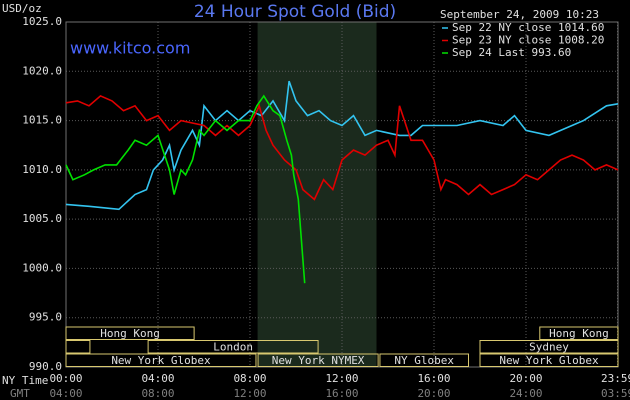  What do you see at coordinates (45, 366) in the screenshot?
I see `y-tick-label: 990.0` at bounding box center [45, 366].